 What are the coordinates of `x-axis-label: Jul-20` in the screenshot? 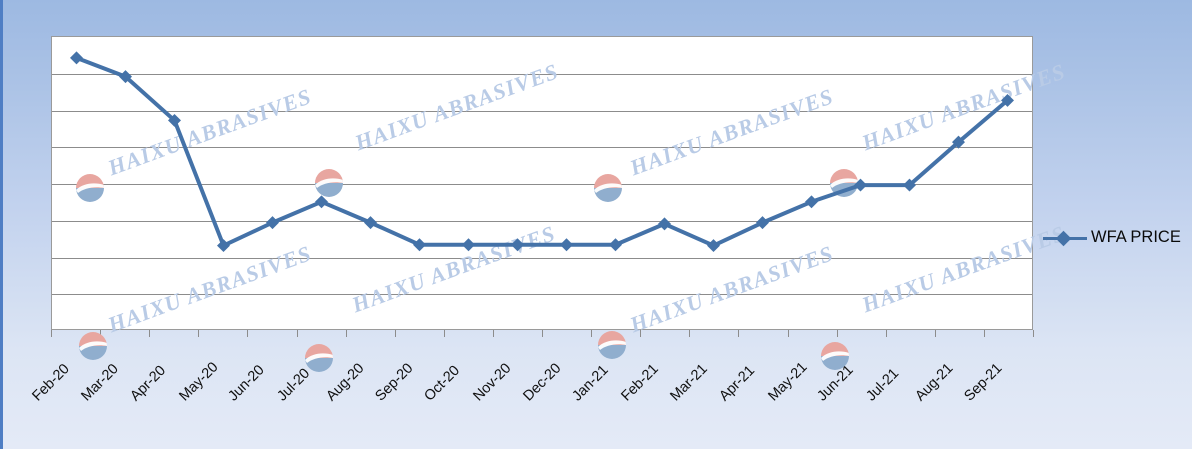 It's located at (294, 385).